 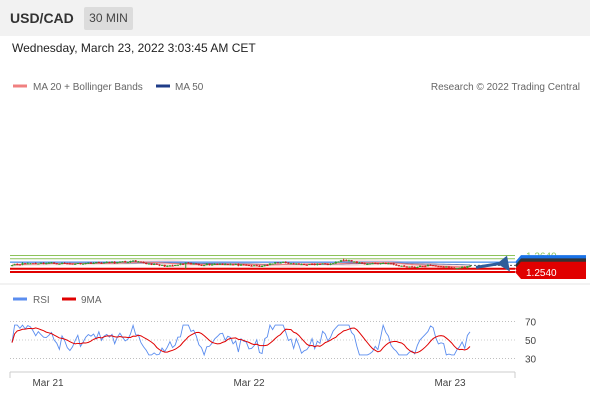 I want to click on rsi-plot-area: 70 50 30, so click(x=273, y=341).